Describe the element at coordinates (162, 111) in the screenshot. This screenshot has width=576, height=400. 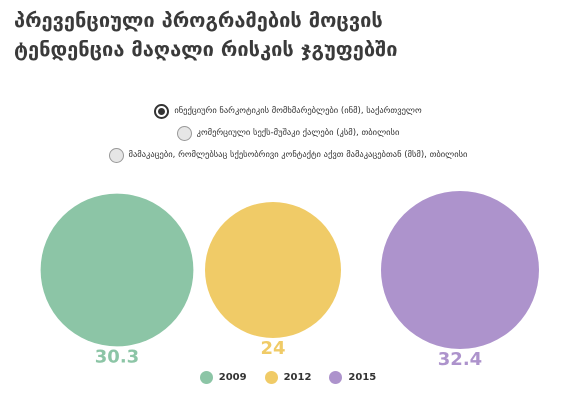
I see `radio-selected-icon` at that location.